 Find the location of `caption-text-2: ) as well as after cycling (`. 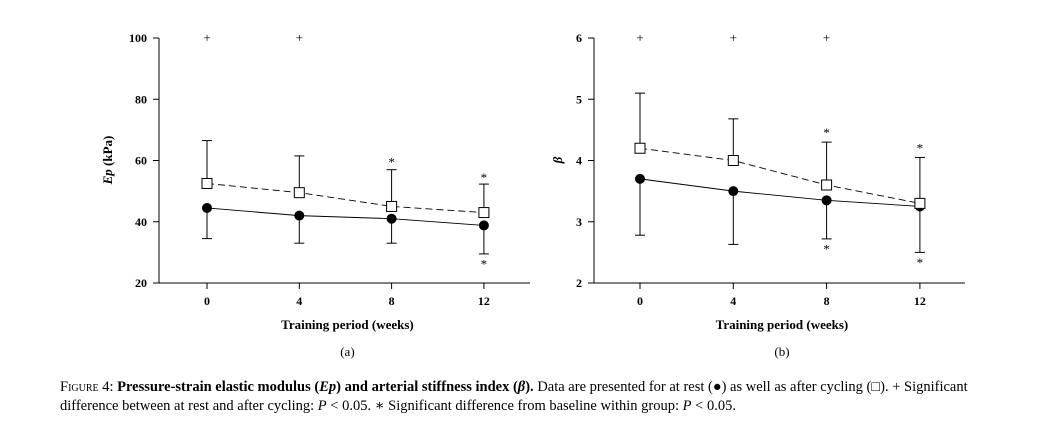

caption-text-2: ) as well as after cycling ( is located at coordinates (796, 387).